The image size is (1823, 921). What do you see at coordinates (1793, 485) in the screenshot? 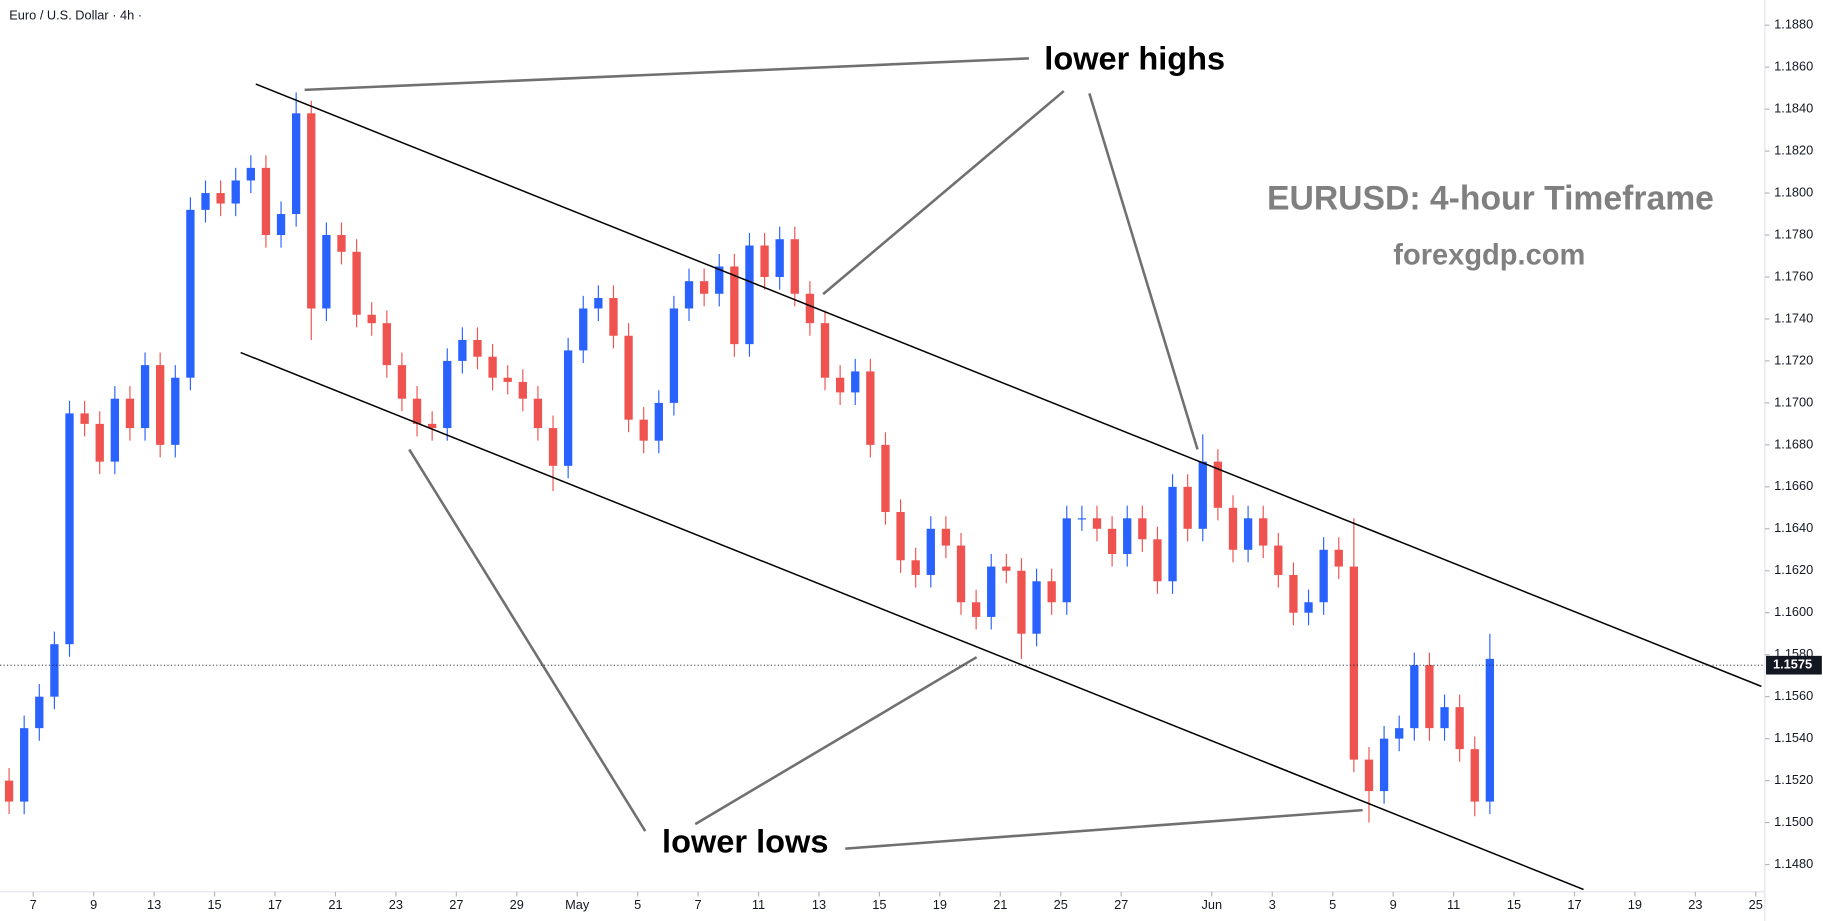
I see `y-tick-label: 1.1660` at bounding box center [1793, 485].